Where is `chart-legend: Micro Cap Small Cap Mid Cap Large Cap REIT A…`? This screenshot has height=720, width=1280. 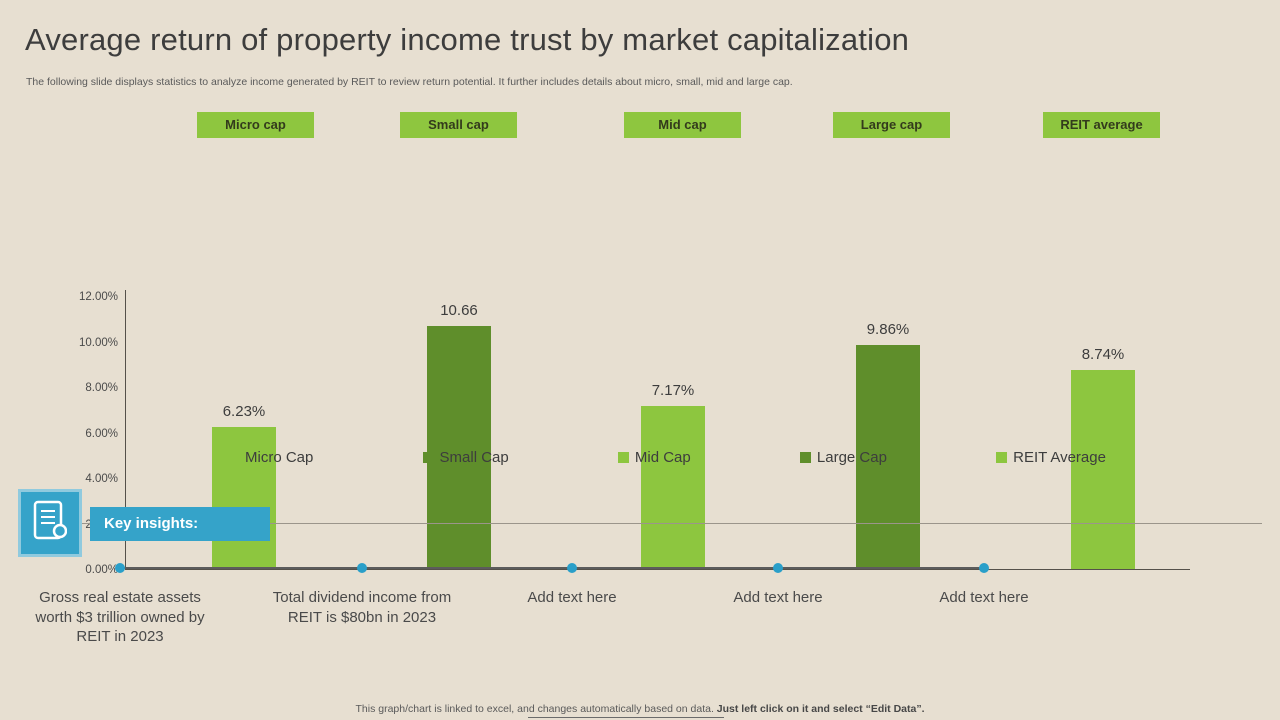
chart-legend: Micro Cap Small Cap Mid Cap Large Cap REIT A… is located at coordinates (667, 457).